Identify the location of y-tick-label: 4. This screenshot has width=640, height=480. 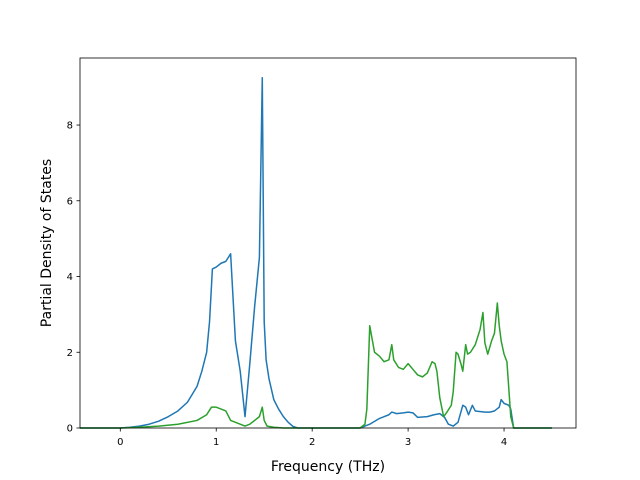
(70, 277).